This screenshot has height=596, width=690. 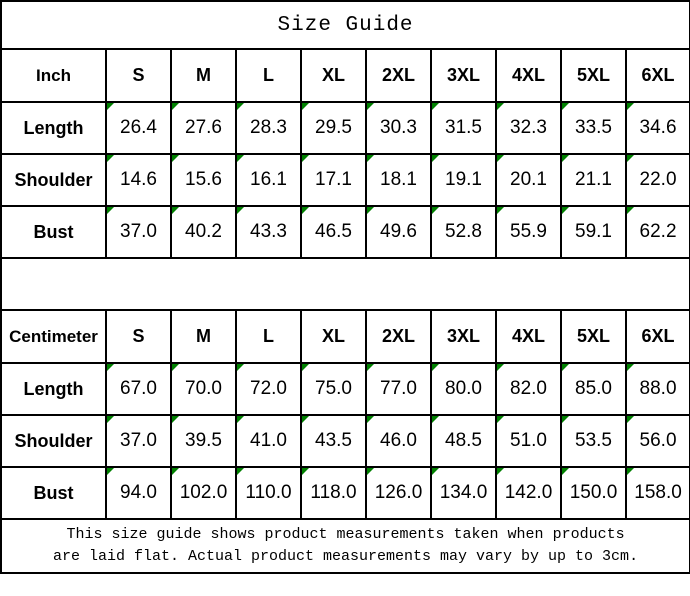 I want to click on measurement-cell: 27.6, so click(x=203, y=128).